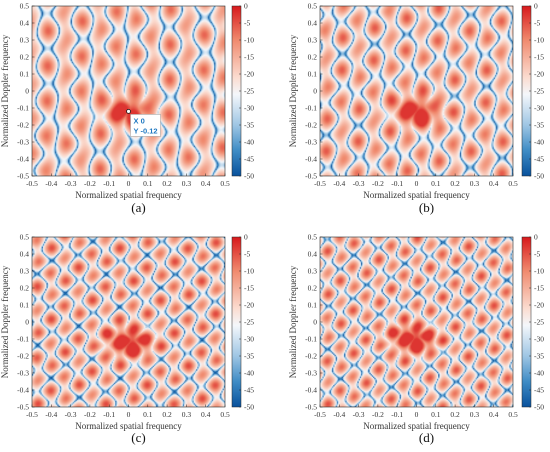 The image size is (550, 452). I want to click on datatip-box, so click(145, 125).